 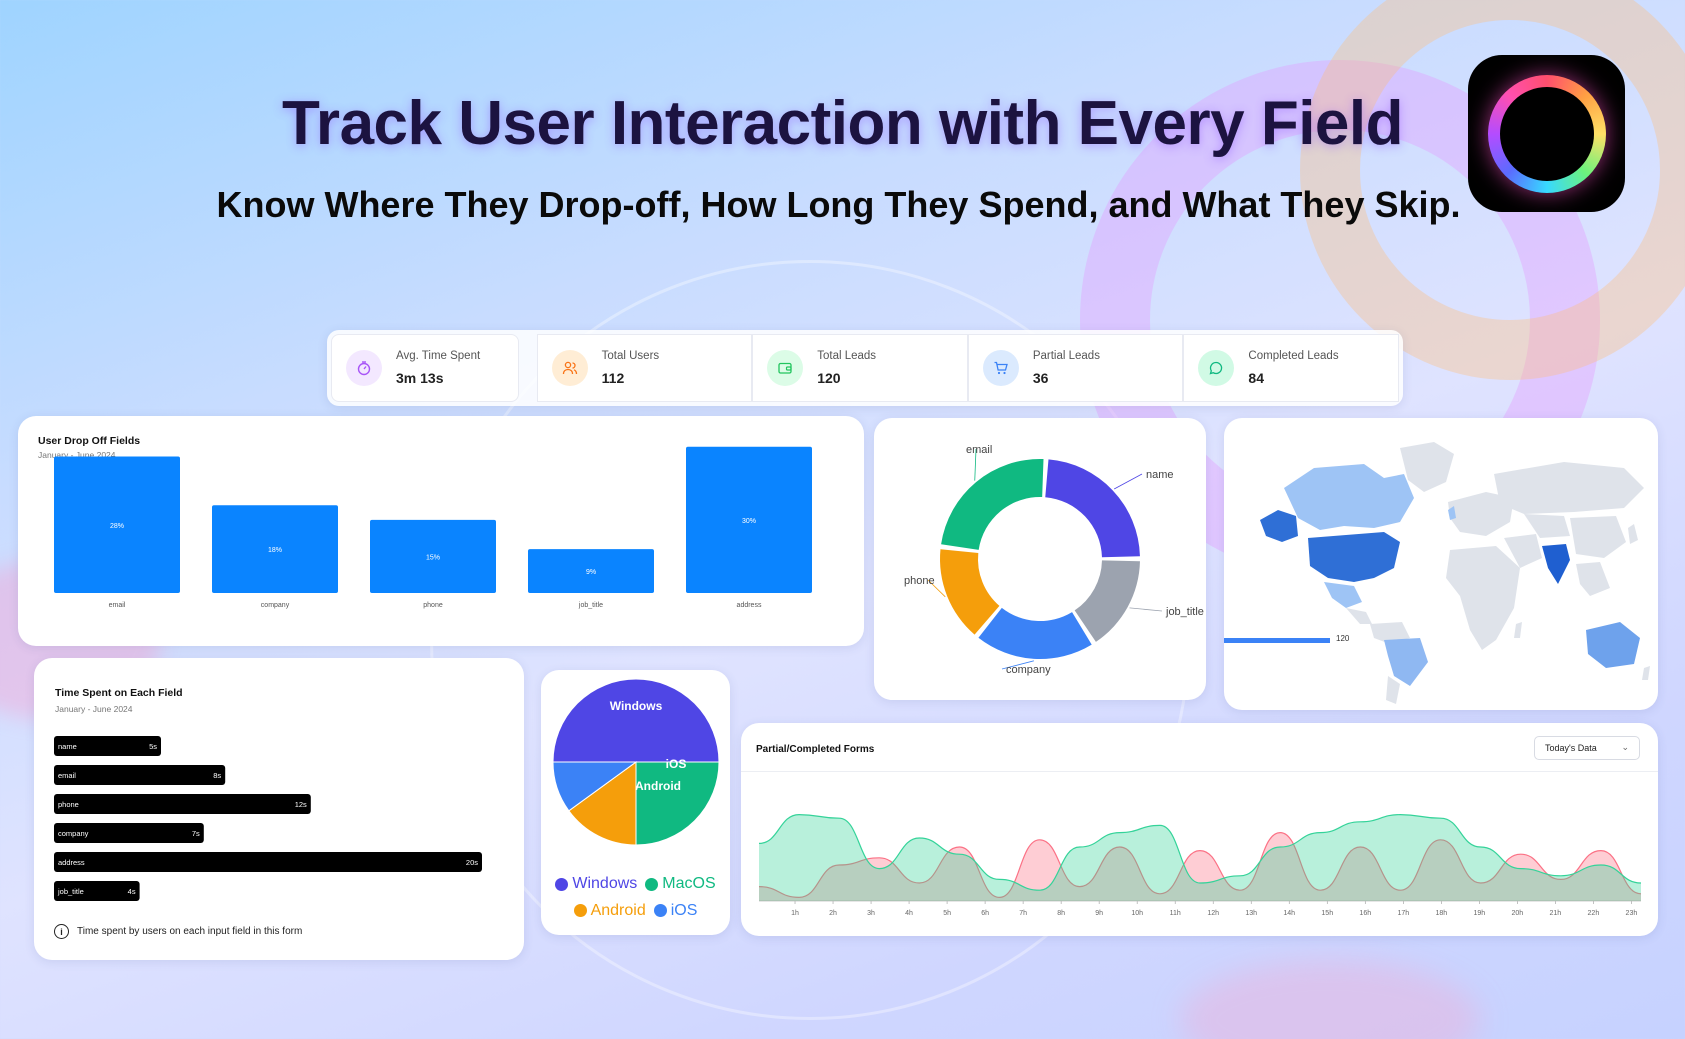 I want to click on map-region-central-asia, so click(x=1547, y=526).